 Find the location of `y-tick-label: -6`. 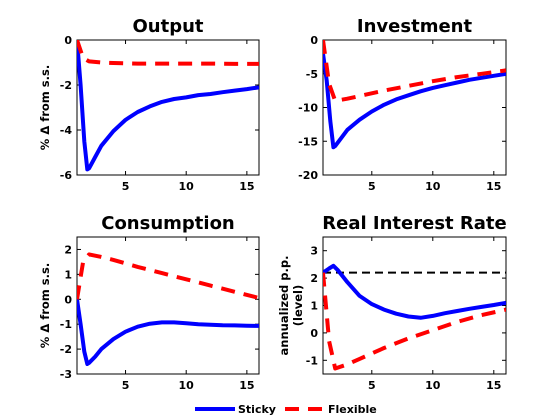

y-tick-label: -6 is located at coordinates (66, 175).